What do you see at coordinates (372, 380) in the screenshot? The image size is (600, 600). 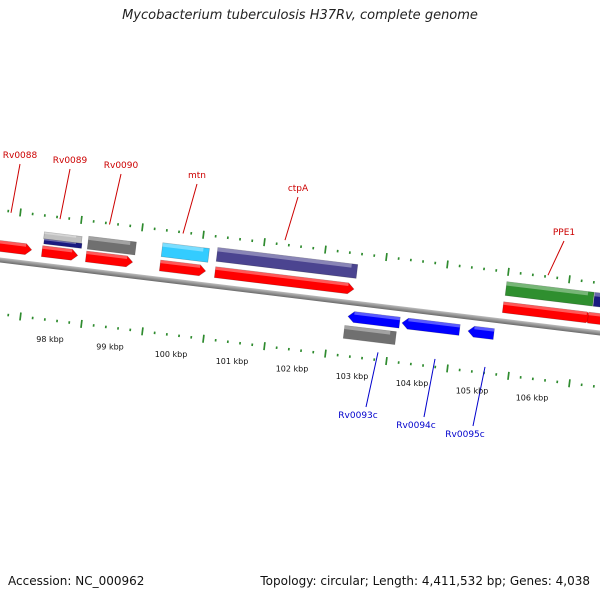 I see `leader-Rv0093c` at bounding box center [372, 380].